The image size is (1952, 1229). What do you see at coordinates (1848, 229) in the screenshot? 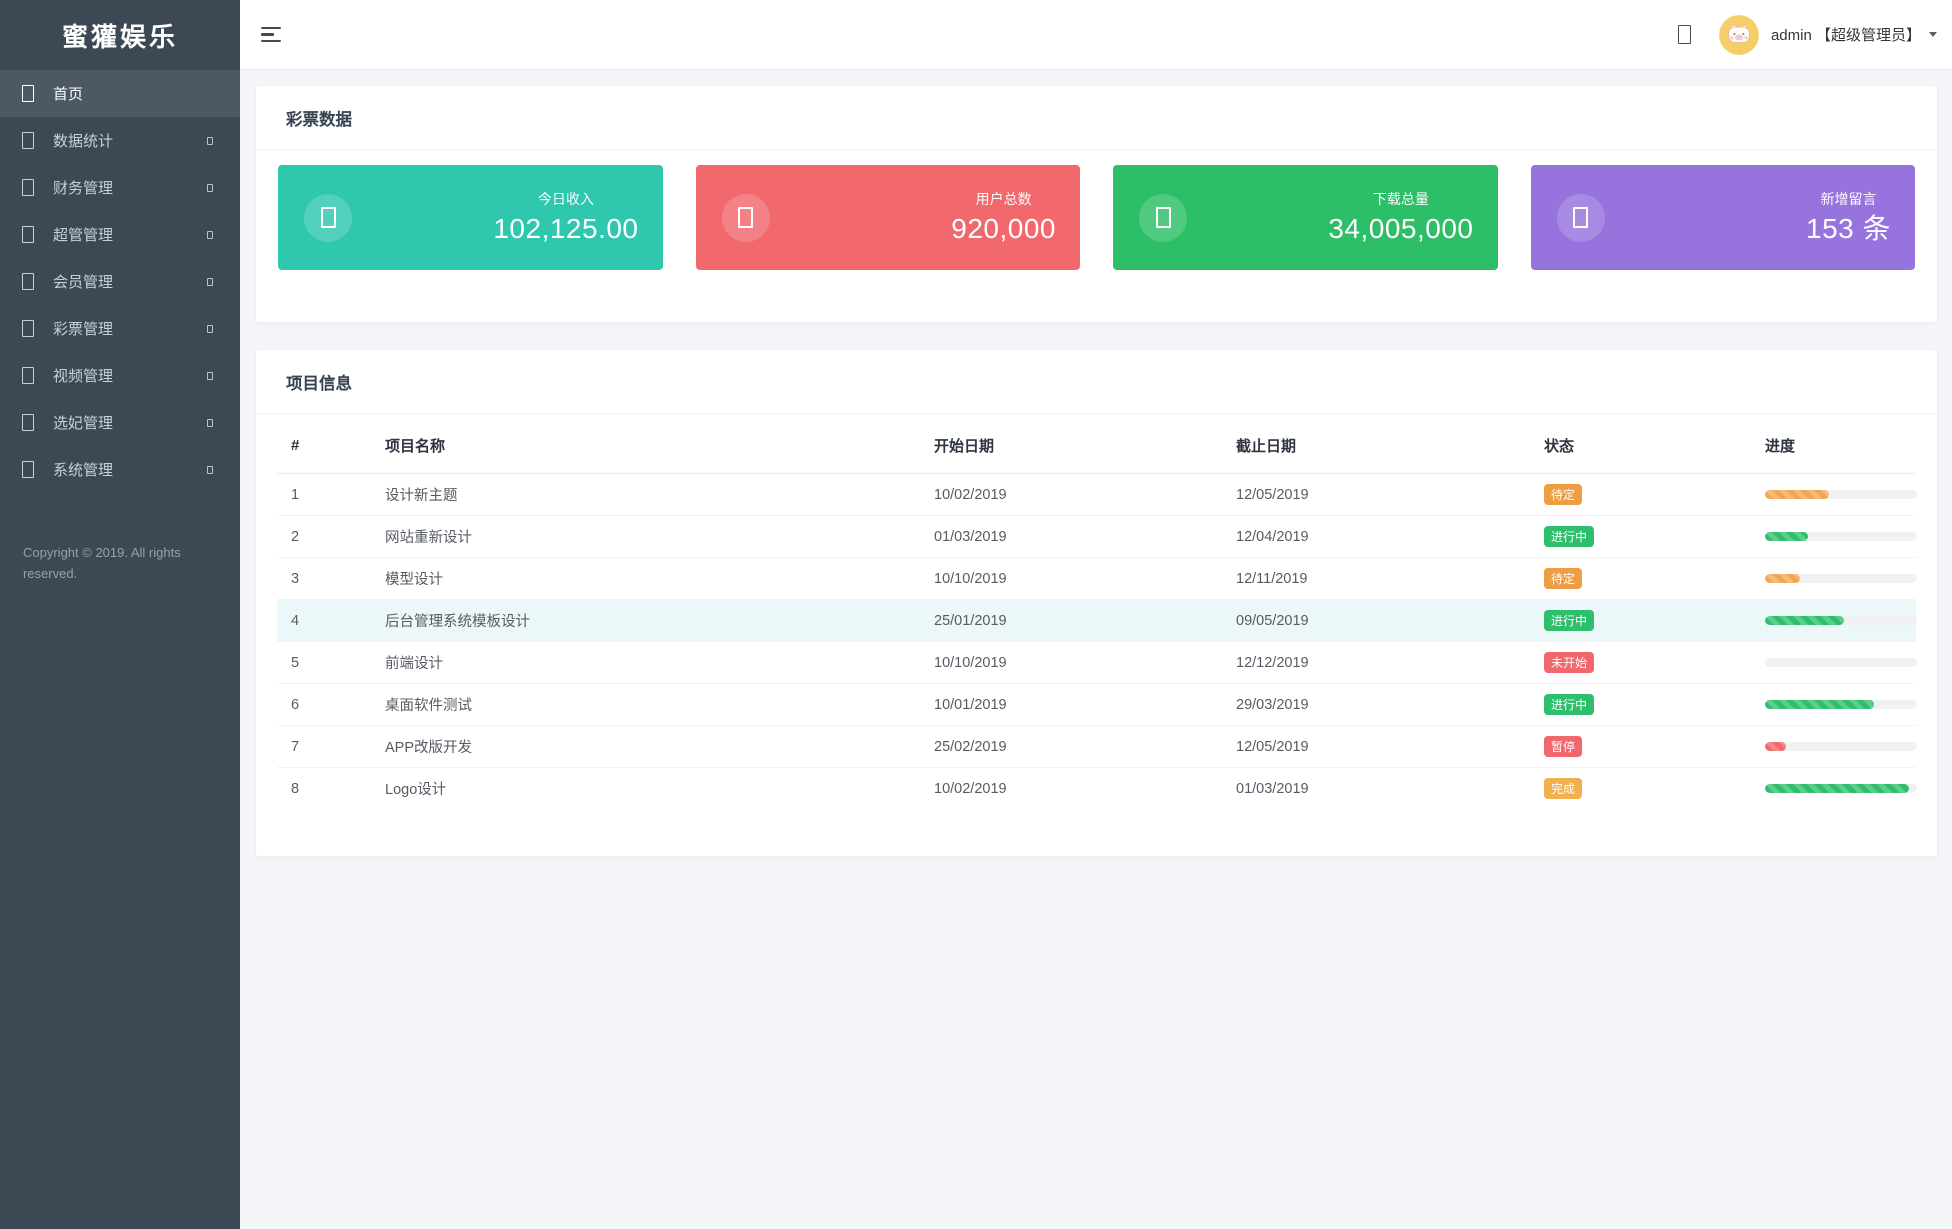
I see `stat-card-value: 153 条` at bounding box center [1848, 229].